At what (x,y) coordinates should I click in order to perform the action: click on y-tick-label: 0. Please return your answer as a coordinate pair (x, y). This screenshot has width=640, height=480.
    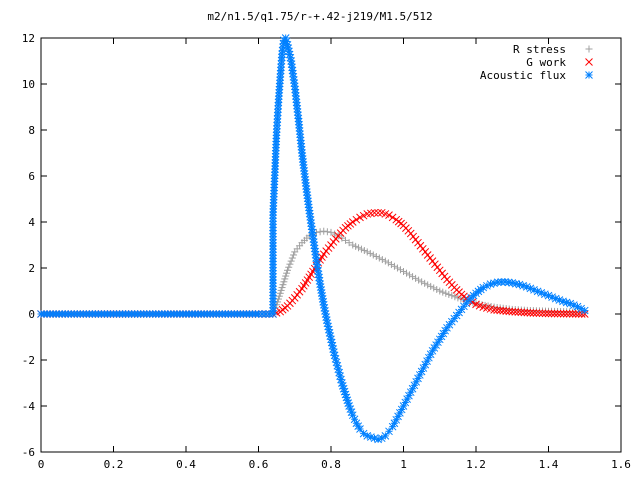
    Looking at the image, I should click on (31, 314).